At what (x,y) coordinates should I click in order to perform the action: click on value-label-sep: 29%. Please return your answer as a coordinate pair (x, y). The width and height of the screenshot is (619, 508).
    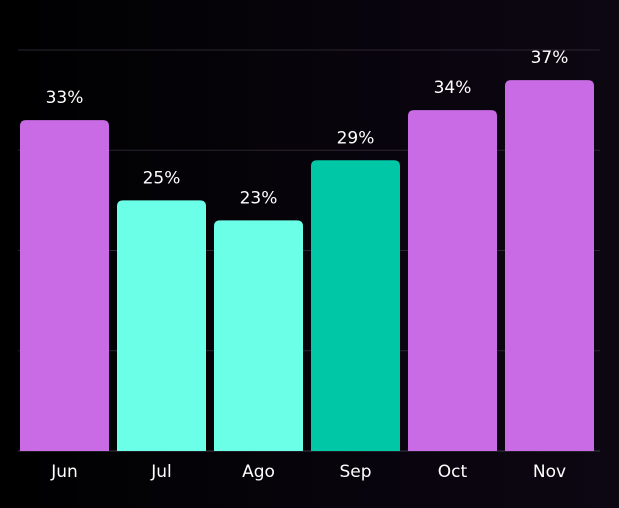
    Looking at the image, I should click on (356, 138).